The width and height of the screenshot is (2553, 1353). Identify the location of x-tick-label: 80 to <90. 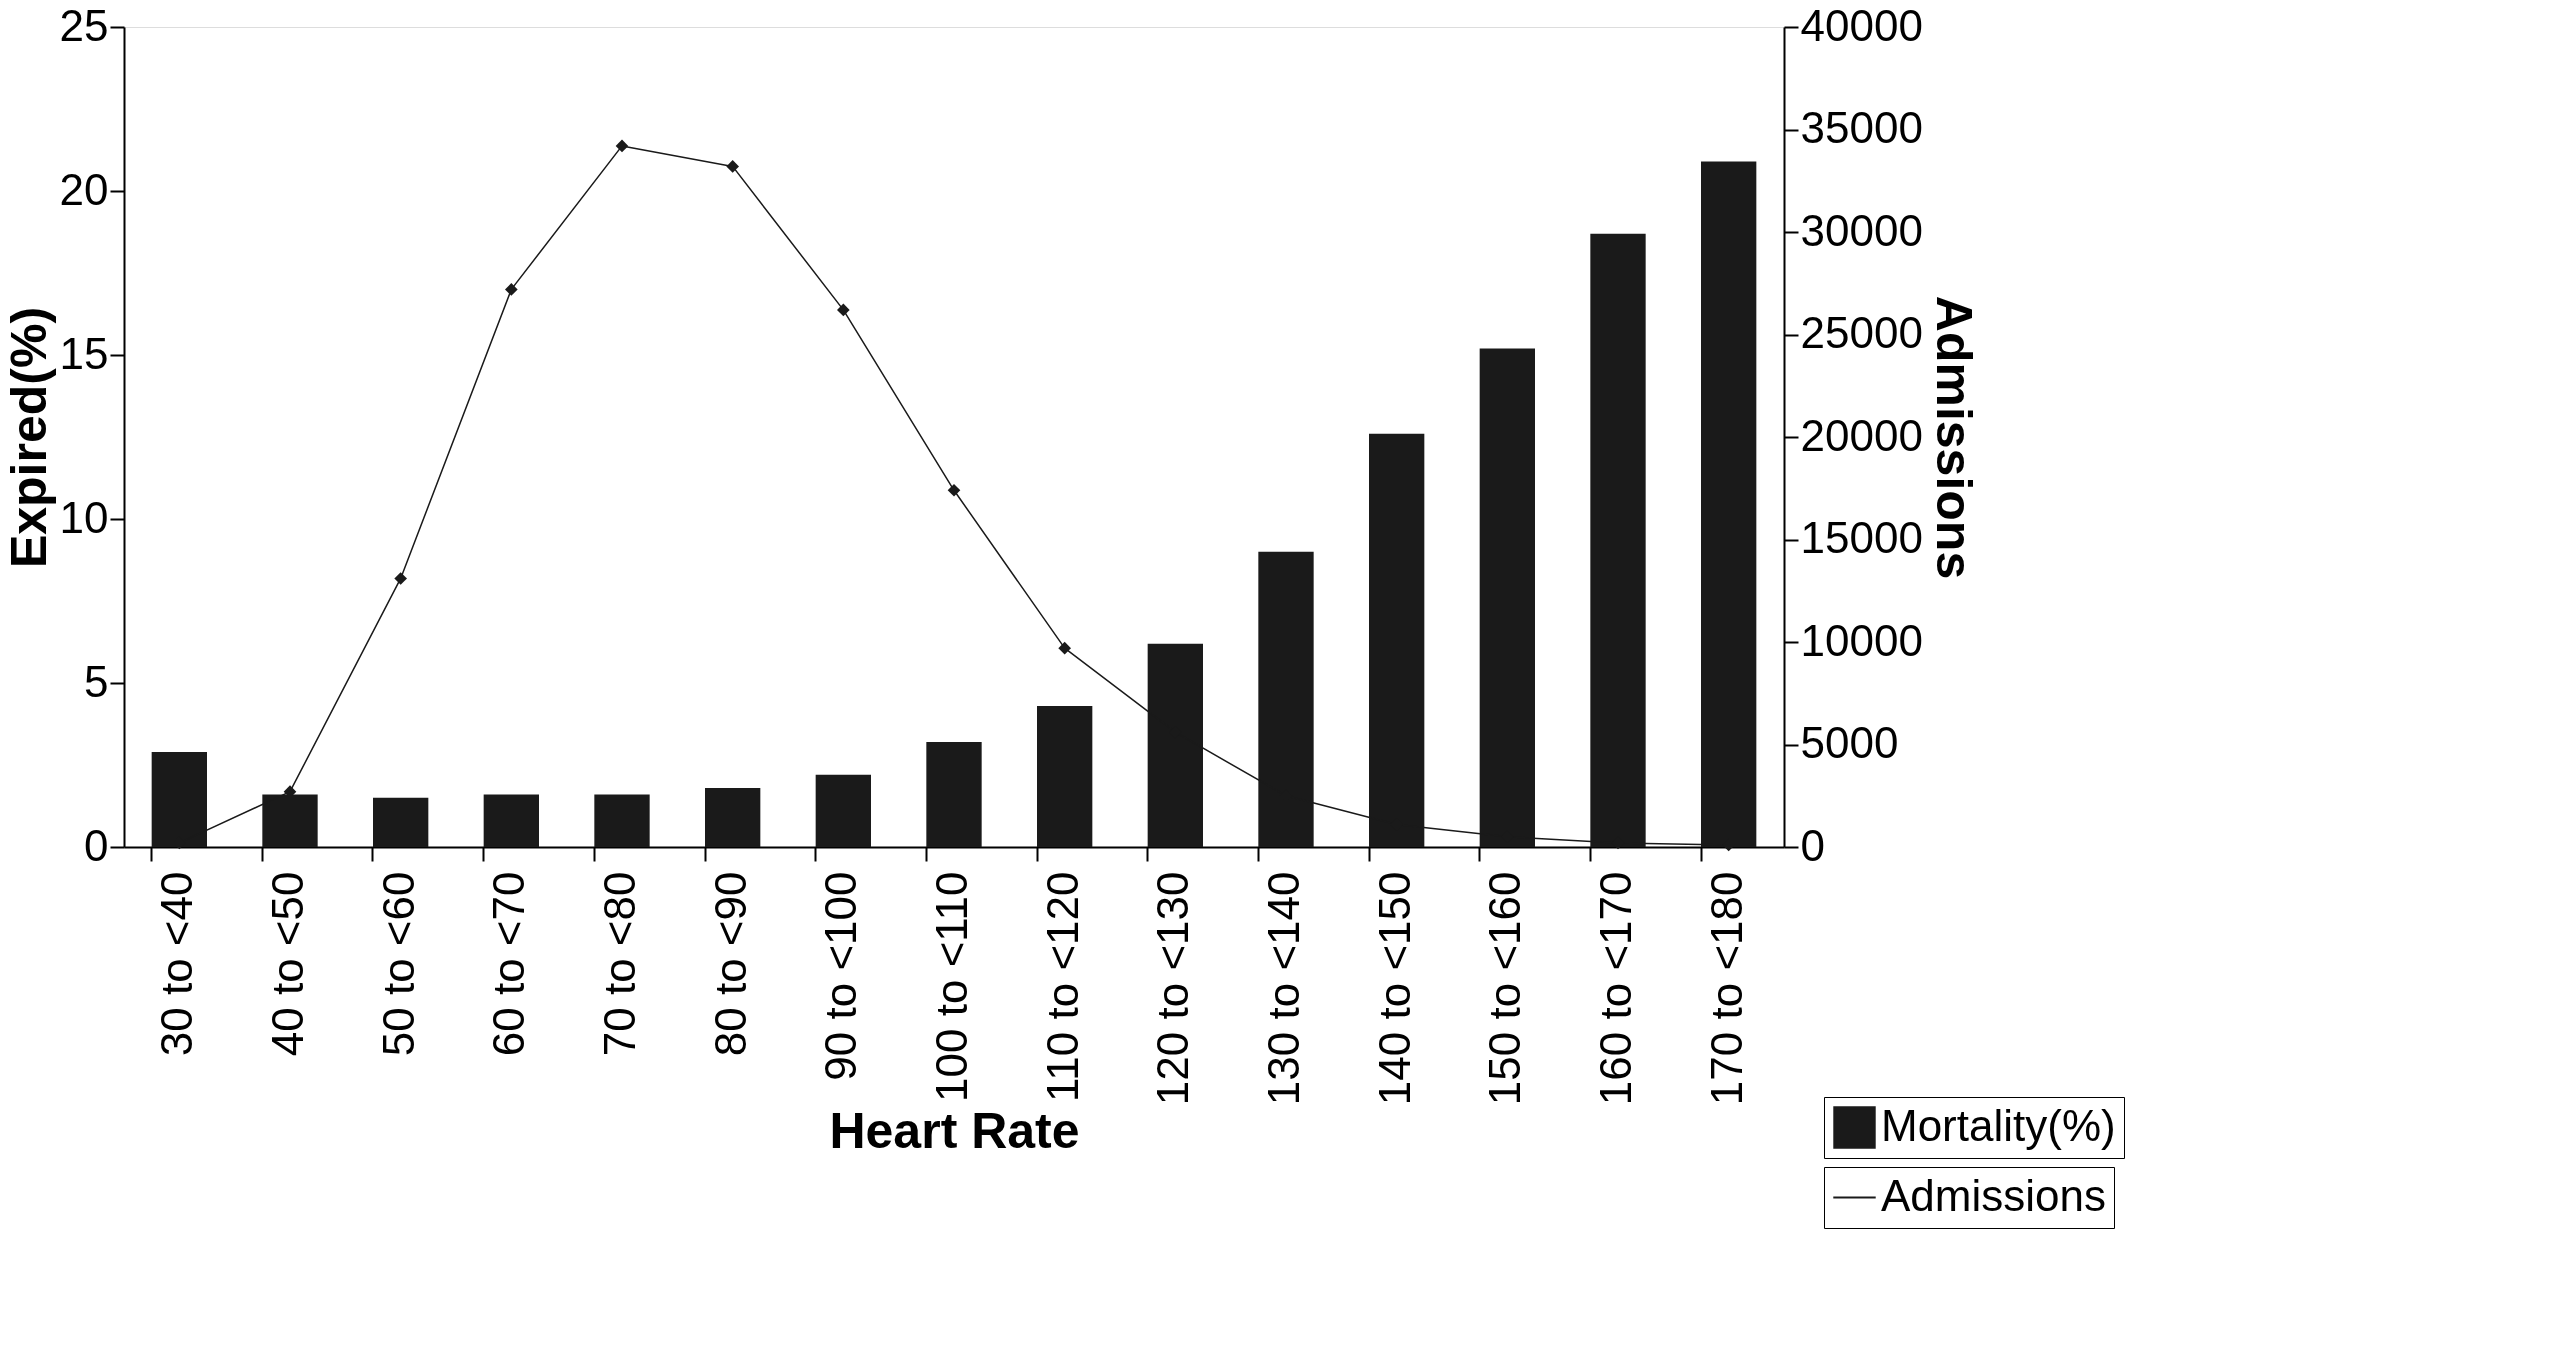
(730, 964).